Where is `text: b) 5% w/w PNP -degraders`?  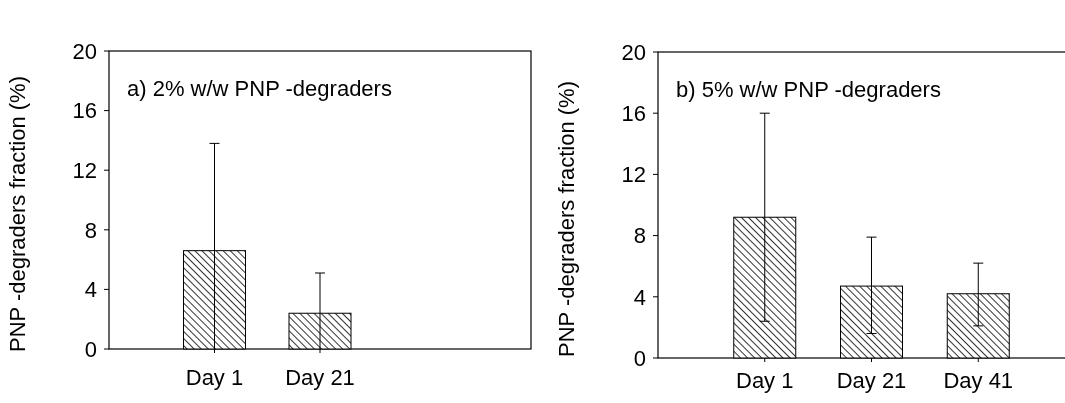 text: b) 5% w/w PNP -degraders is located at coordinates (808, 89).